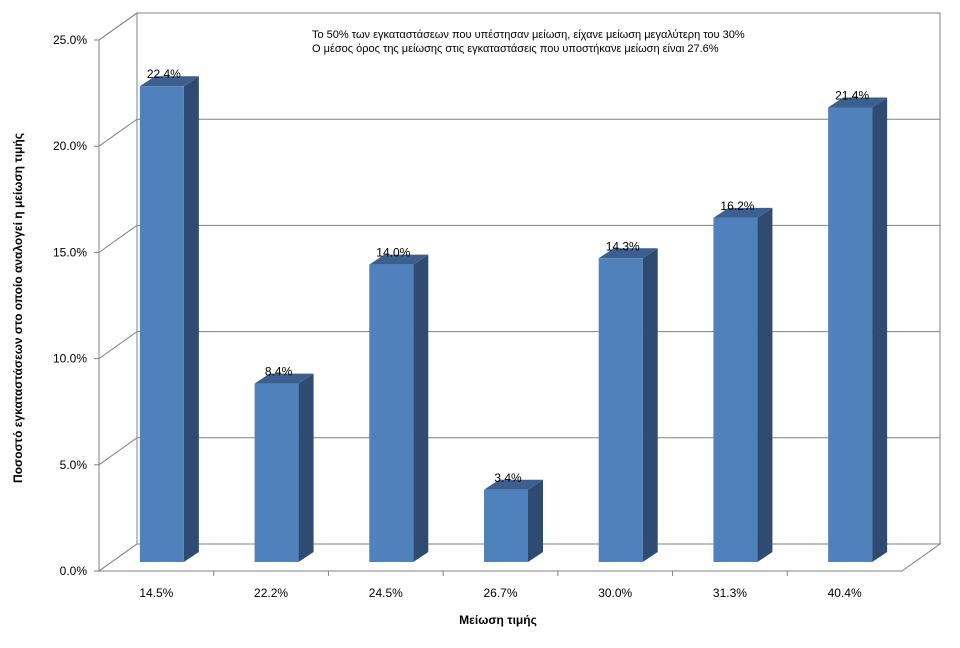 This screenshot has width=960, height=648. Describe the element at coordinates (393, 253) in the screenshot. I see `data-label: 14.0%` at that location.